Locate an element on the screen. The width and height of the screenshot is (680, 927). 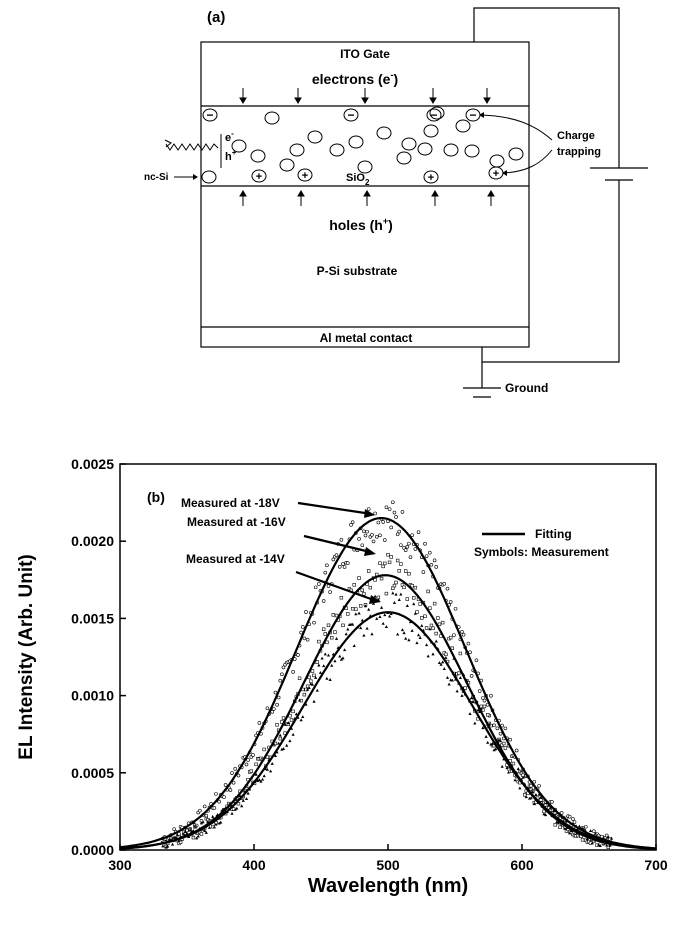
nc-si-dot is located at coordinates (272, 118).